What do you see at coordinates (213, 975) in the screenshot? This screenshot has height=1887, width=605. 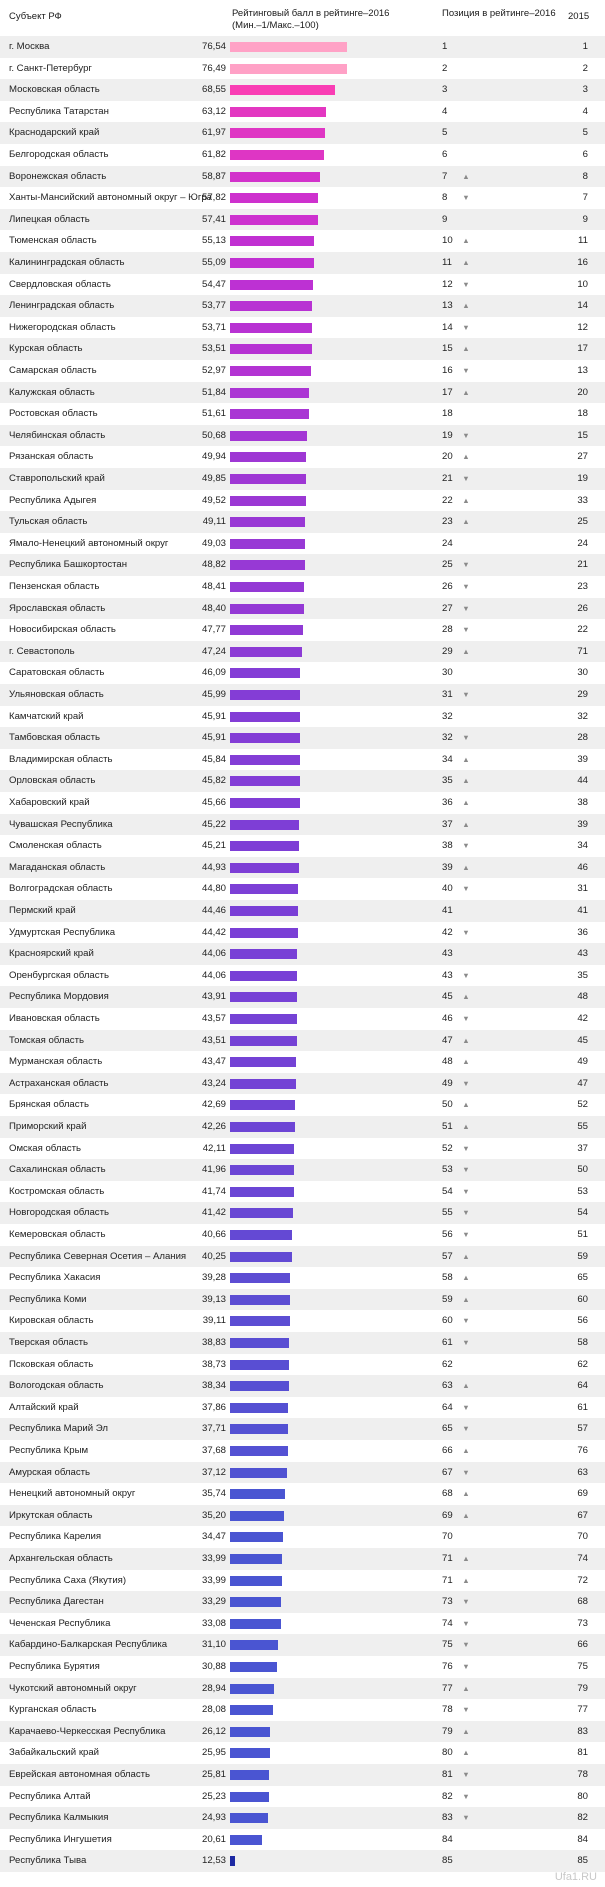 I see `score-label: 44,06` at bounding box center [213, 975].